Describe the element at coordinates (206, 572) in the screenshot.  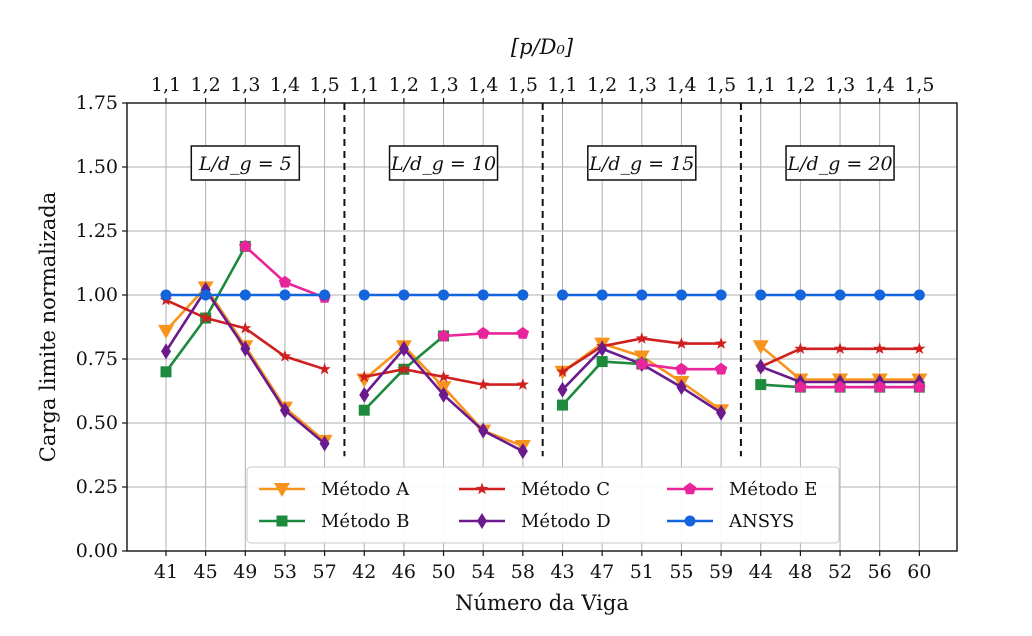
I see `x-tick-label: 45` at that location.